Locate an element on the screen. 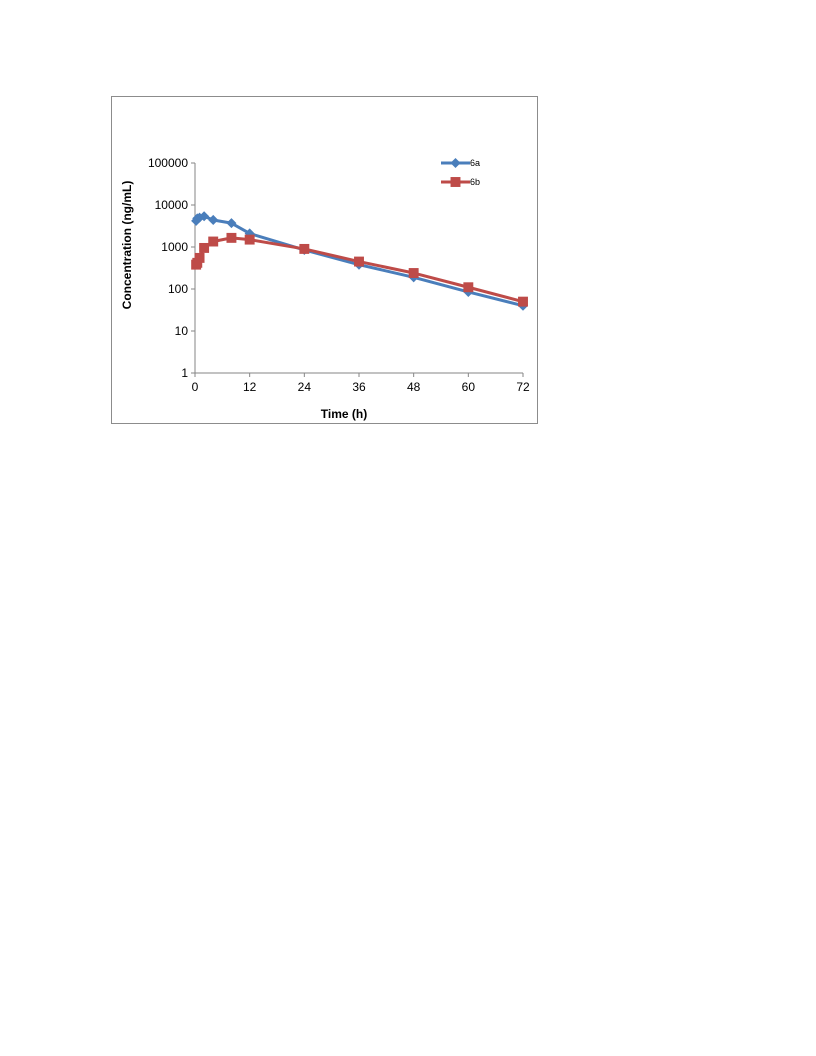 Image resolution: width=816 pixels, height=1056 pixels. x-tick-label: 48 is located at coordinates (414, 387).